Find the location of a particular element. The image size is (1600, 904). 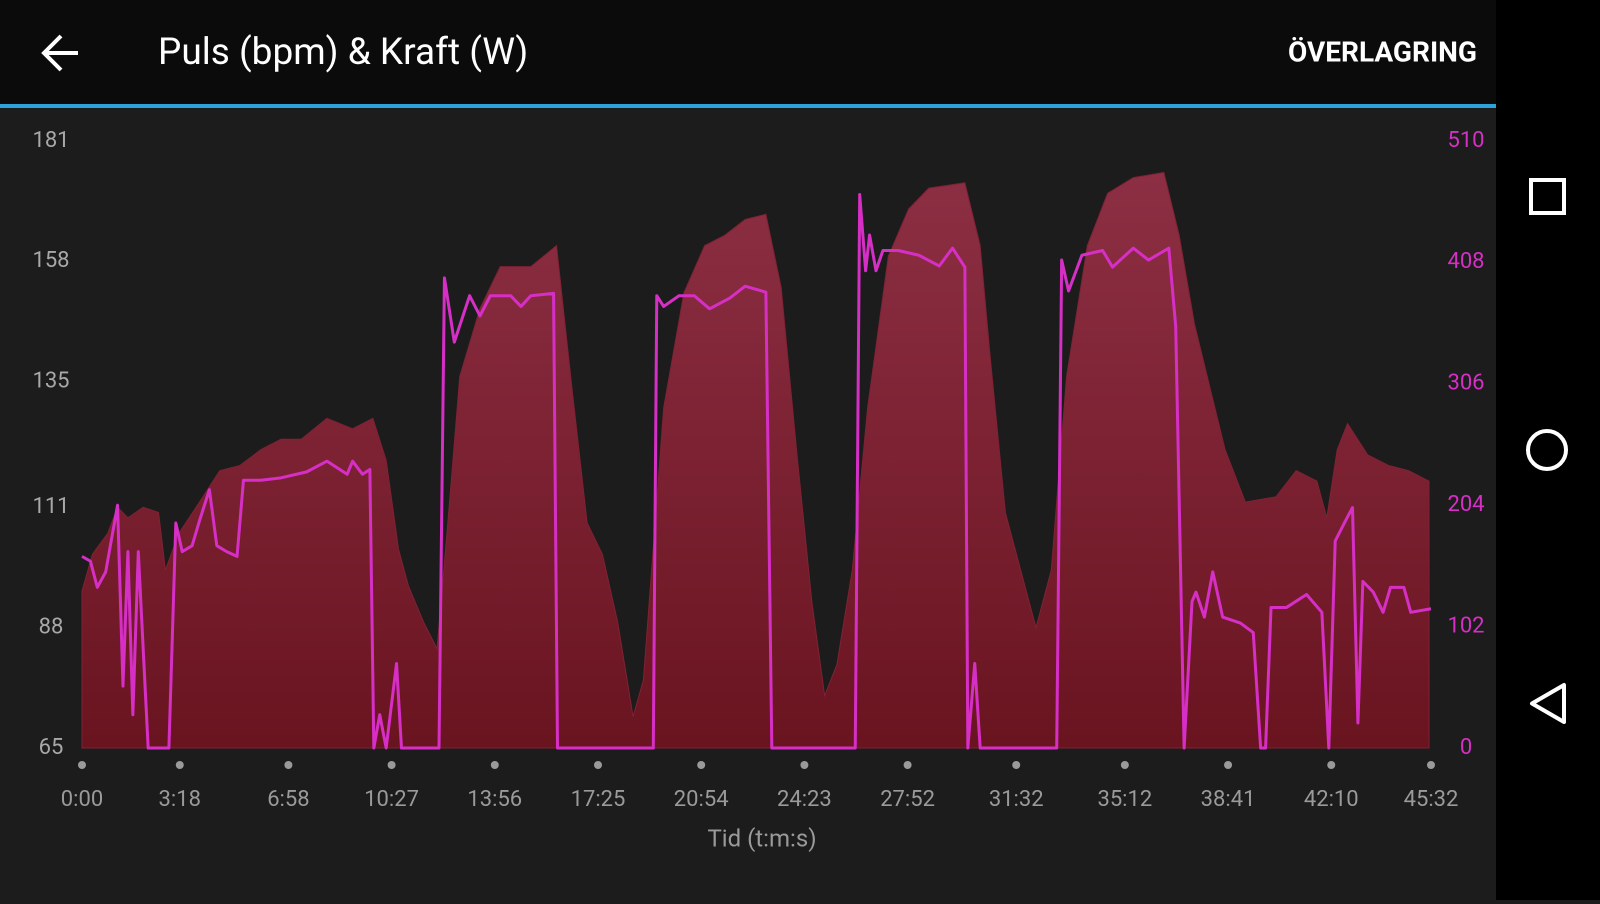

y-tick-label: 88 is located at coordinates (51, 626).